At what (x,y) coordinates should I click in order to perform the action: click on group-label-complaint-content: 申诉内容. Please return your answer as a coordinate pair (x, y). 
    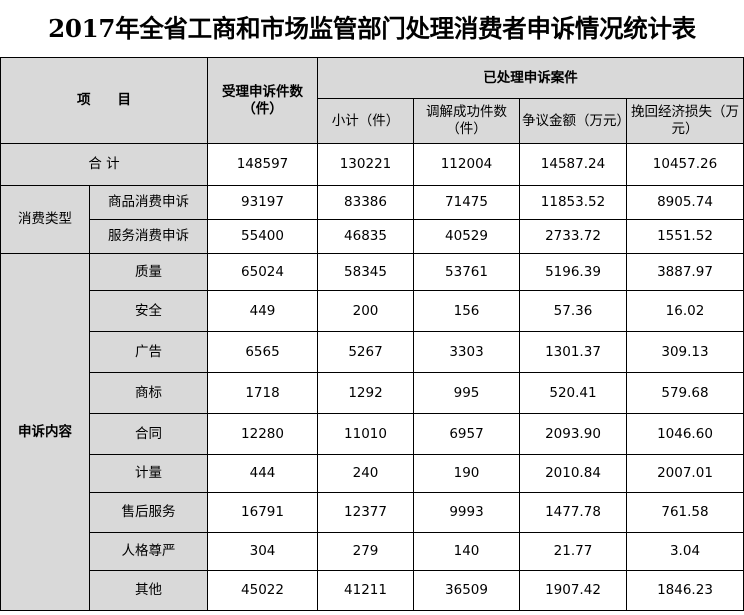
    Looking at the image, I should click on (45, 432).